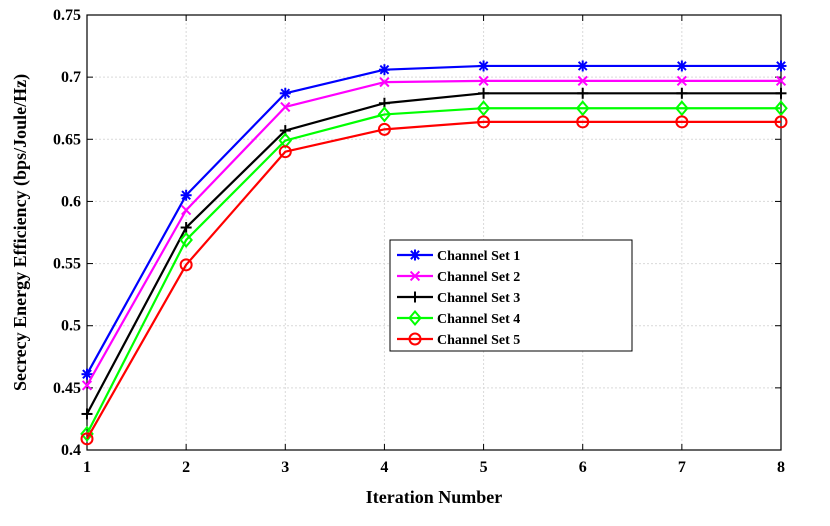 The height and width of the screenshot is (526, 830). I want to click on y-tick-label: 0.5, so click(71, 326).